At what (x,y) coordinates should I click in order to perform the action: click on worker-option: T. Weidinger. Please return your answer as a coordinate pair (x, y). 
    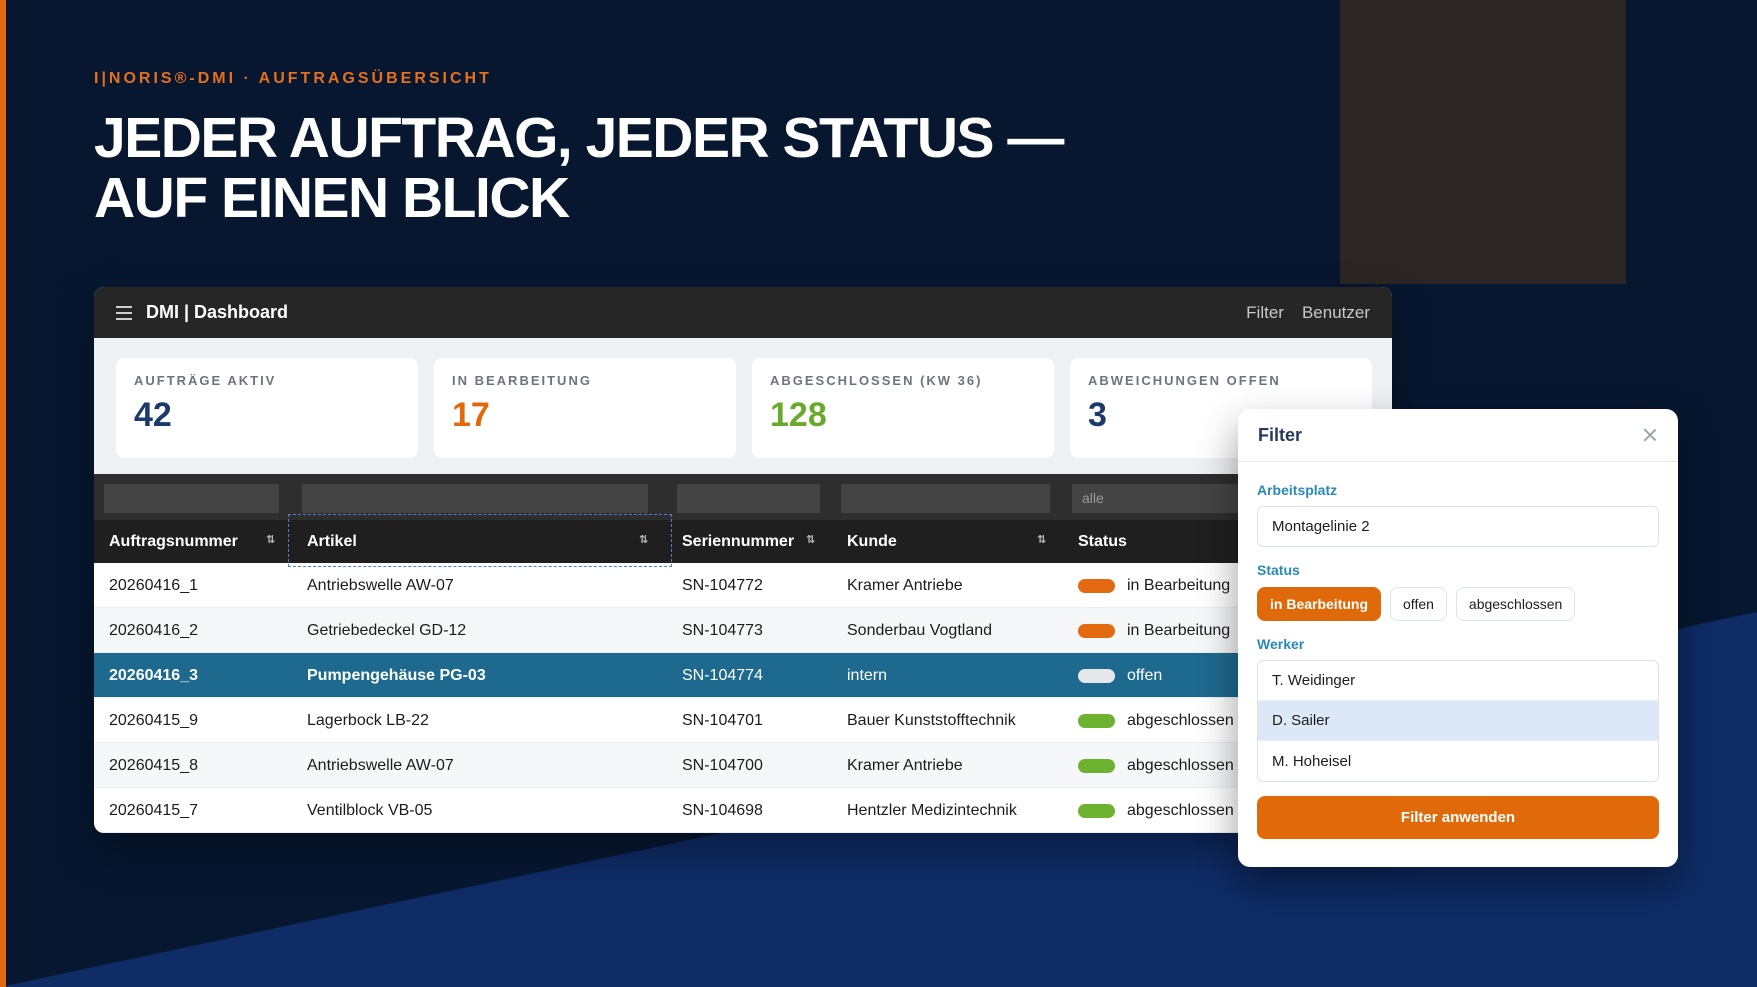
    Looking at the image, I should click on (1458, 681).